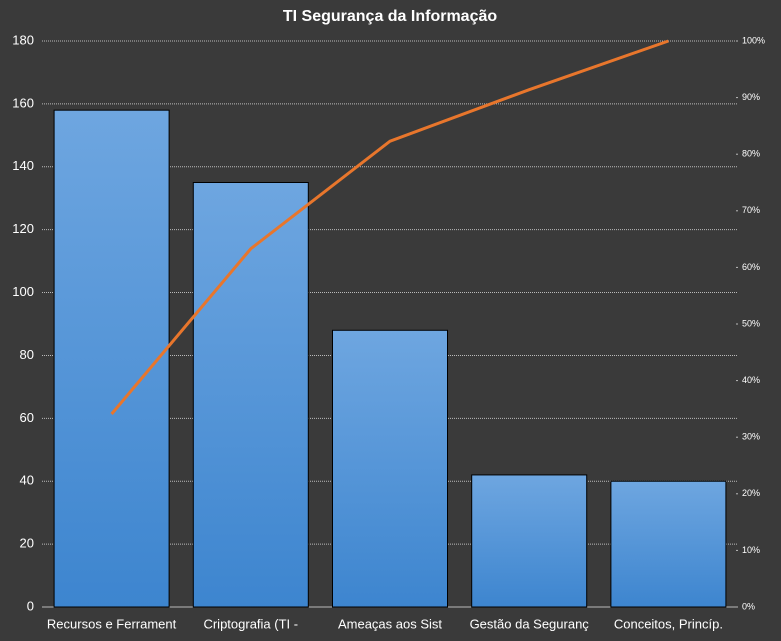 Image resolution: width=781 pixels, height=641 pixels. What do you see at coordinates (751, 380) in the screenshot?
I see `y2-tick-label: 40%` at bounding box center [751, 380].